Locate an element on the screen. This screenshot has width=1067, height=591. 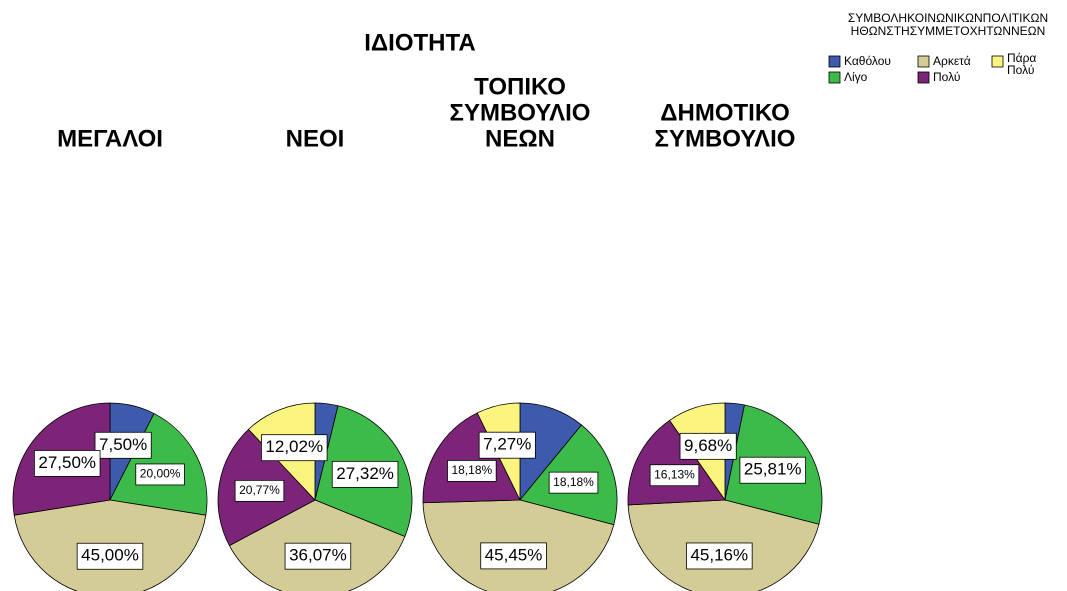
data-label: 9,68% is located at coordinates (708, 445).